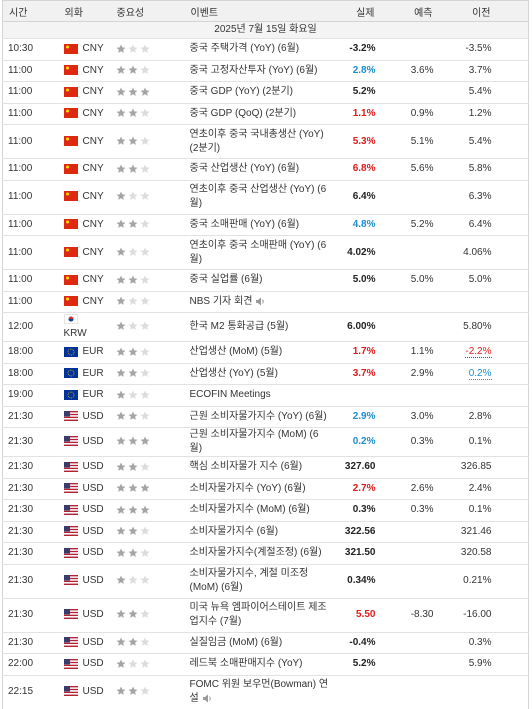  Describe the element at coordinates (480, 488) in the screenshot. I see `previous-value: 2.4%` at that location.